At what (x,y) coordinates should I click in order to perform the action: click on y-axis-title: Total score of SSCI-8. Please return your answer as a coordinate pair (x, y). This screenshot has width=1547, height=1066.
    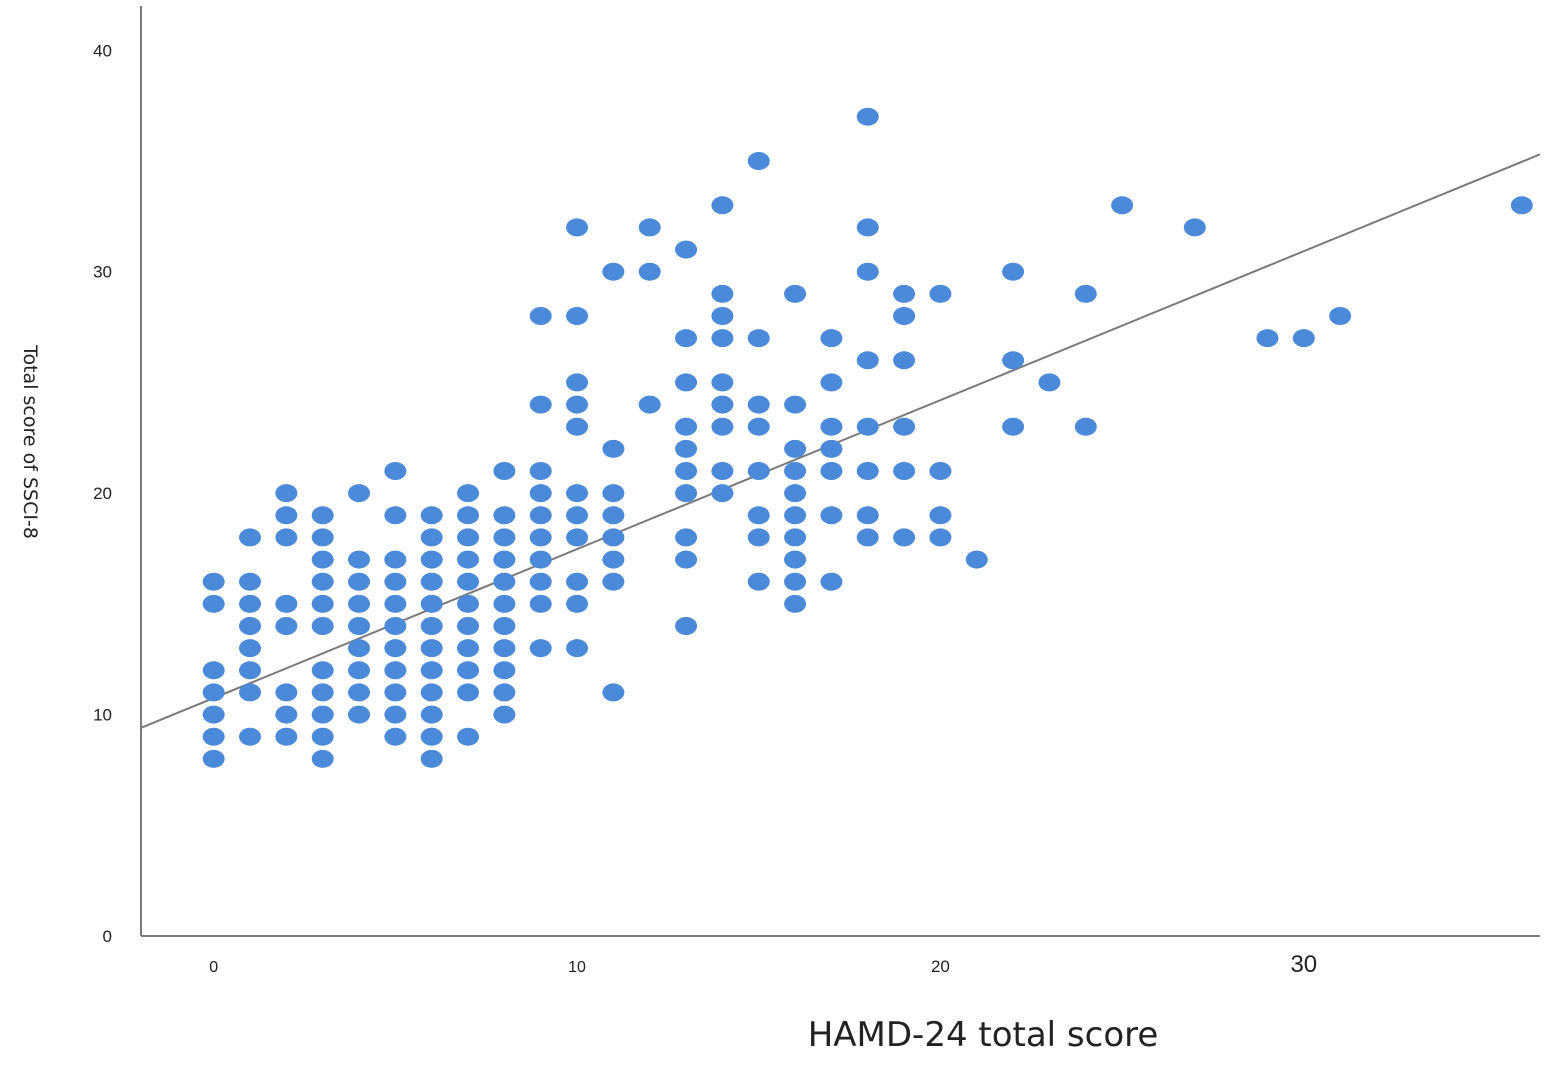
    Looking at the image, I should click on (30, 441).